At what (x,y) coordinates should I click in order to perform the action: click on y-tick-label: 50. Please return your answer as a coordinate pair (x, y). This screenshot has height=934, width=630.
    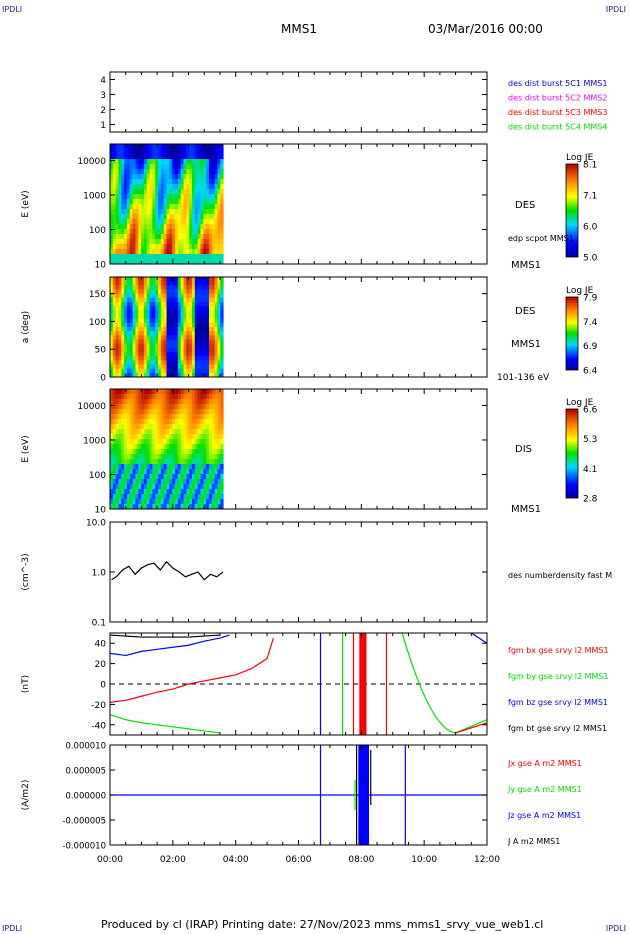
    Looking at the image, I should click on (101, 351).